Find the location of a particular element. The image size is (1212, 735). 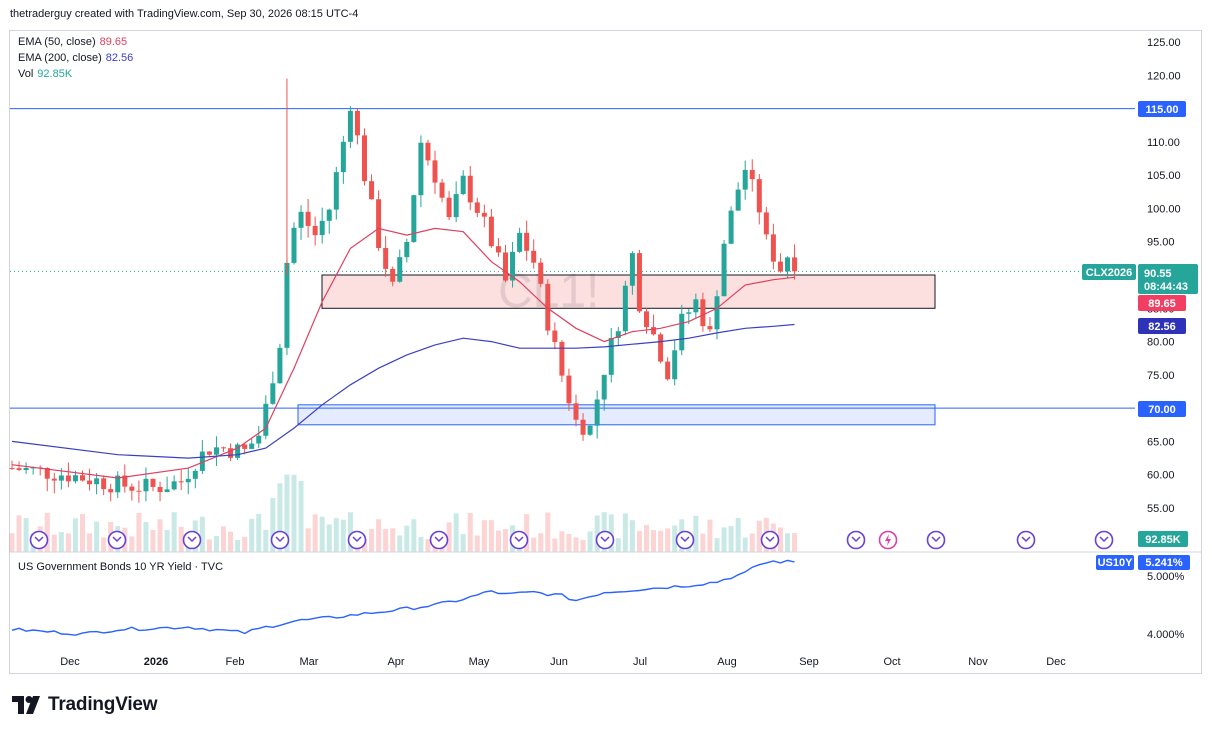

badge-price is located at coordinates (1168, 279).